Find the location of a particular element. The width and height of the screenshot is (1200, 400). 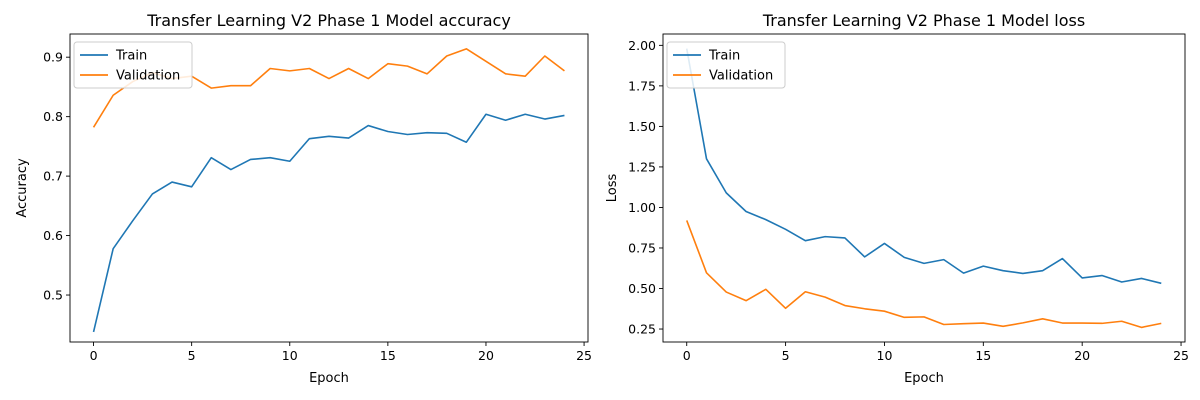

y-tick-label: 0.50 is located at coordinates (642, 288).